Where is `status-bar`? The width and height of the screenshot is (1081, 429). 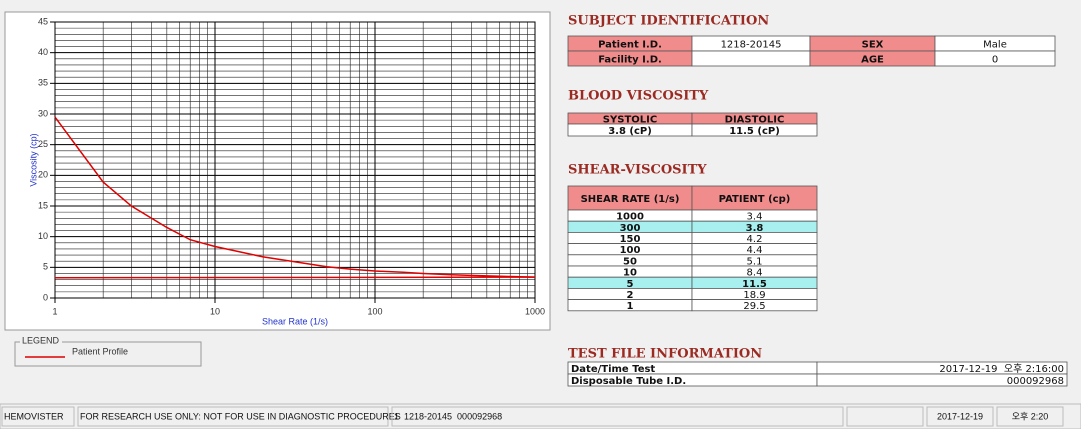
status-bar is located at coordinates (540, 416).